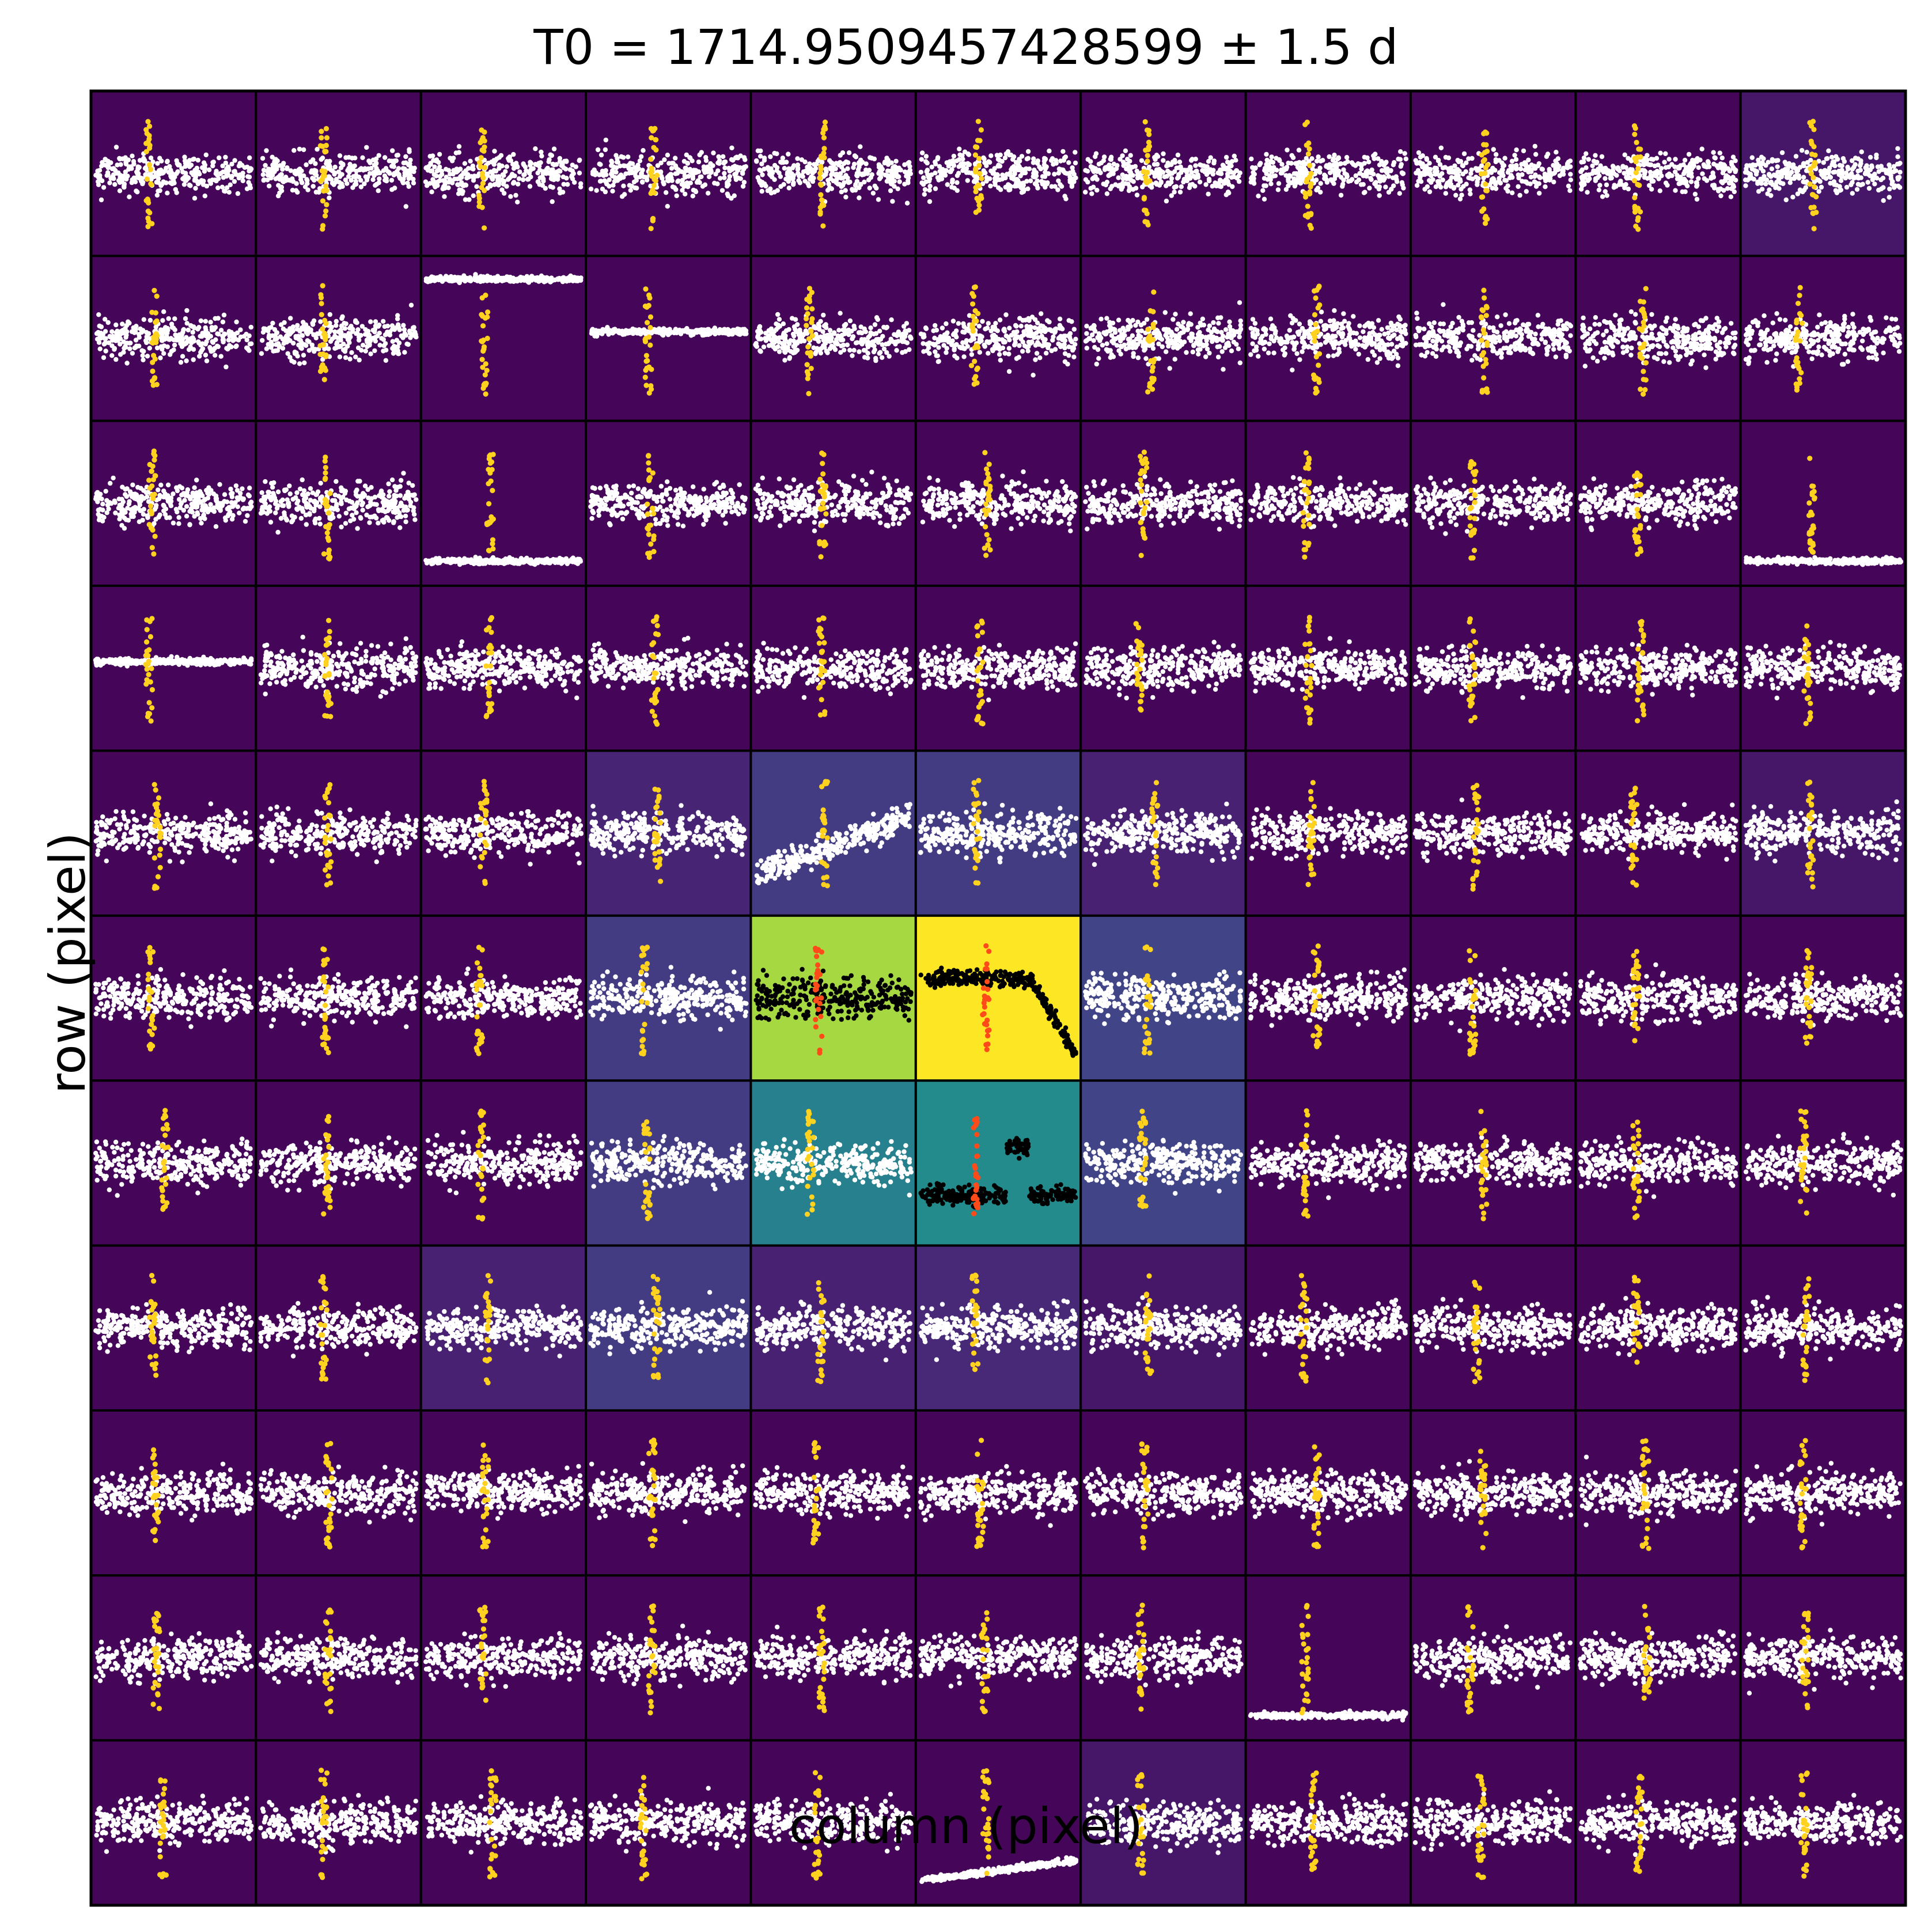 The width and height of the screenshot is (1932, 1926). What do you see at coordinates (1493, 174) in the screenshot?
I see `pixel-cell-r0-c8` at bounding box center [1493, 174].